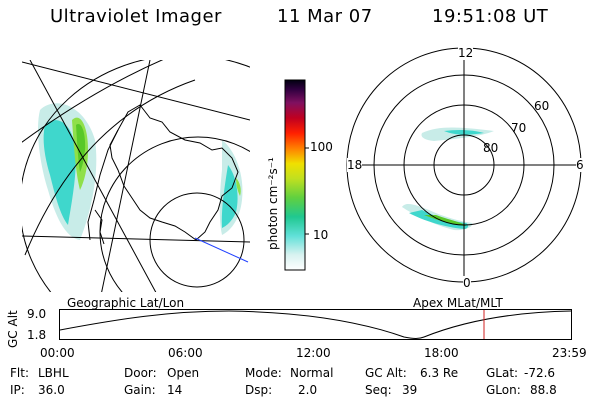 The width and height of the screenshot is (600, 400). I want to click on mlt-label-6: 6, so click(580, 165).